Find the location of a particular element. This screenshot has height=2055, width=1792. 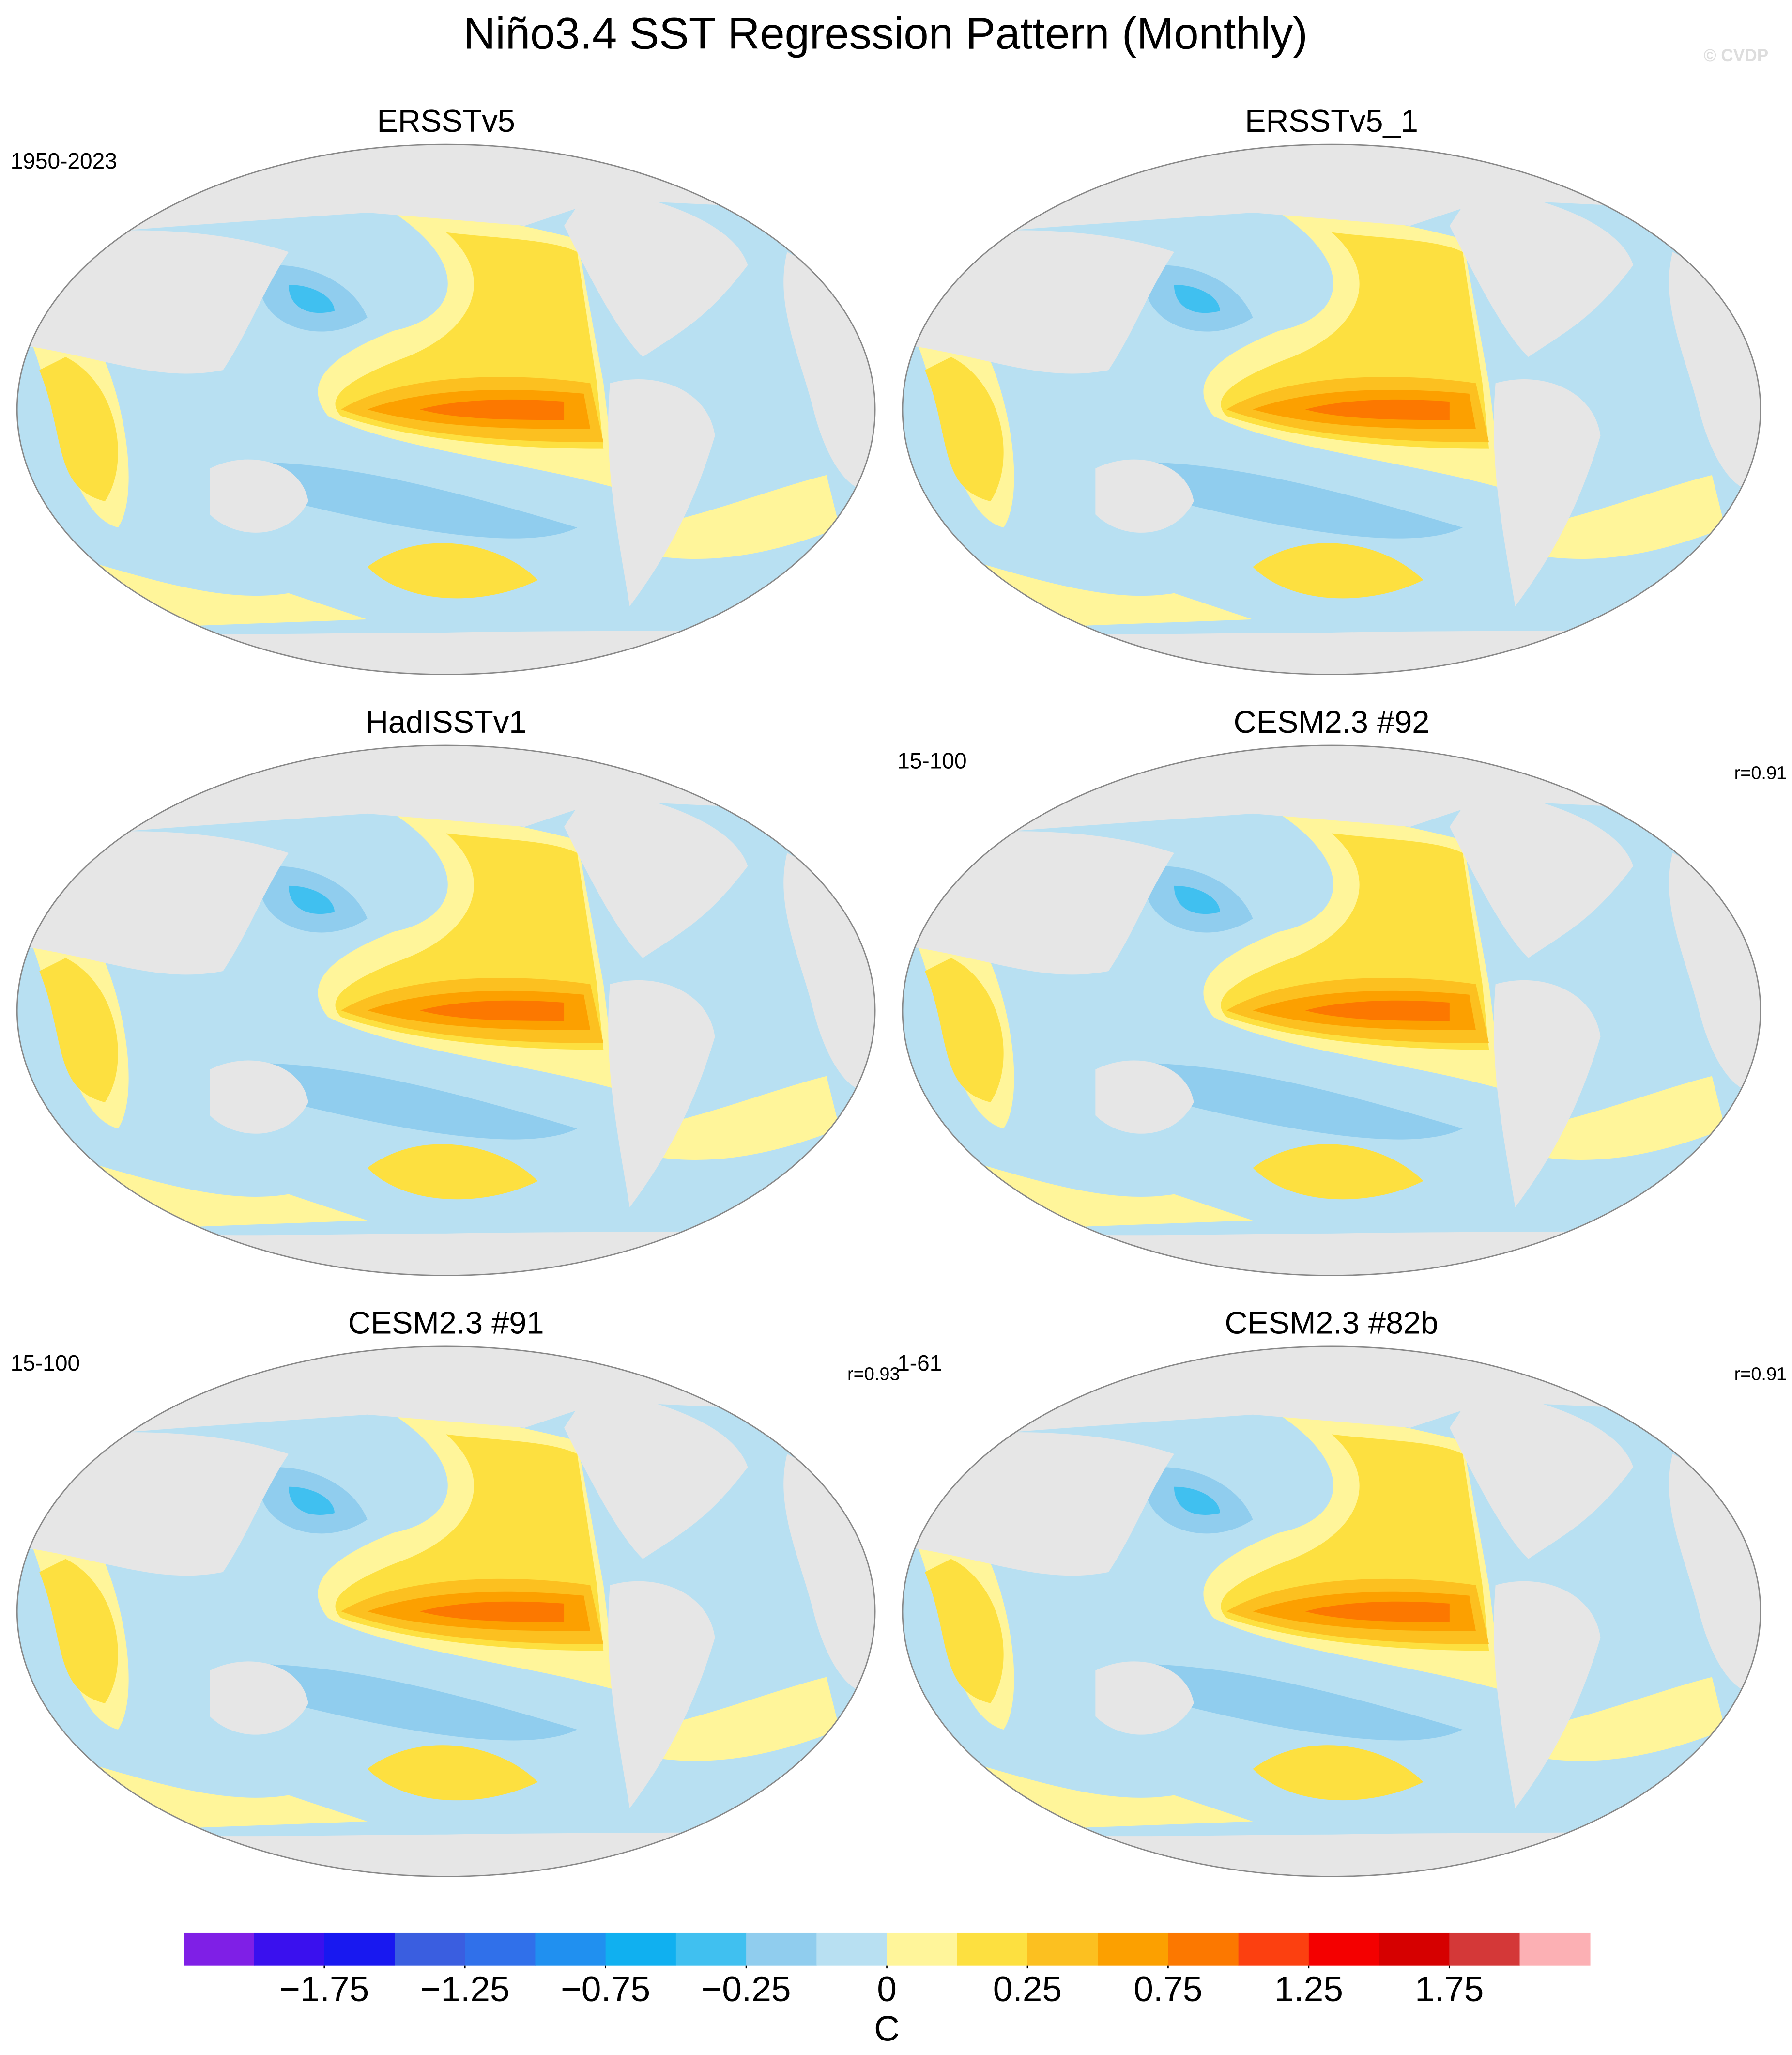

panel-title: ERSSTv5 is located at coordinates (446, 121).